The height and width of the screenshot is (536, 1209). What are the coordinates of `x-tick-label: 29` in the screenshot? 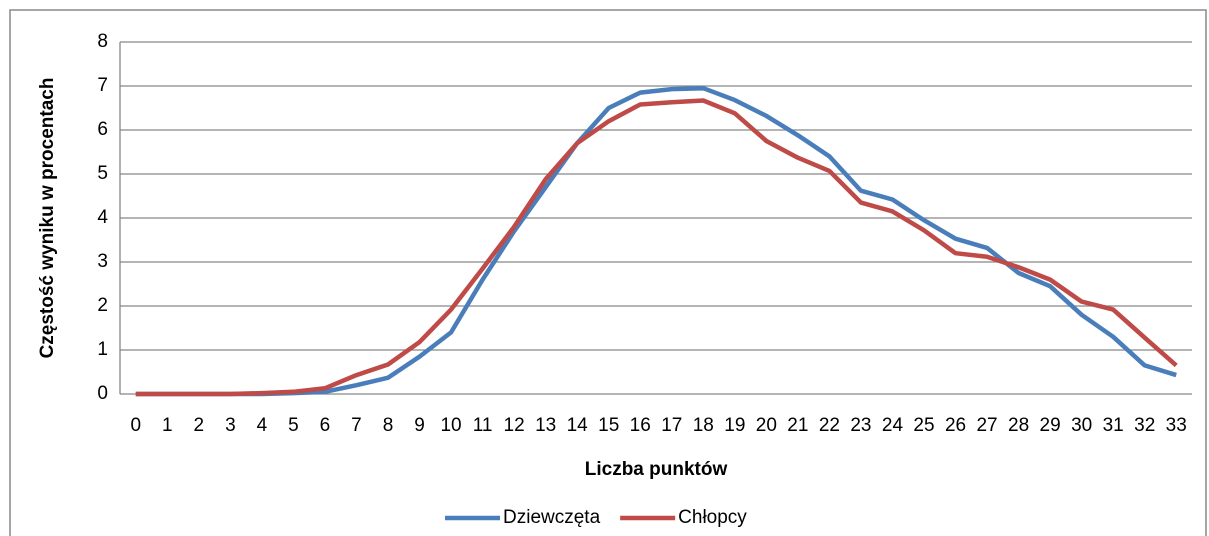 It's located at (1050, 425).